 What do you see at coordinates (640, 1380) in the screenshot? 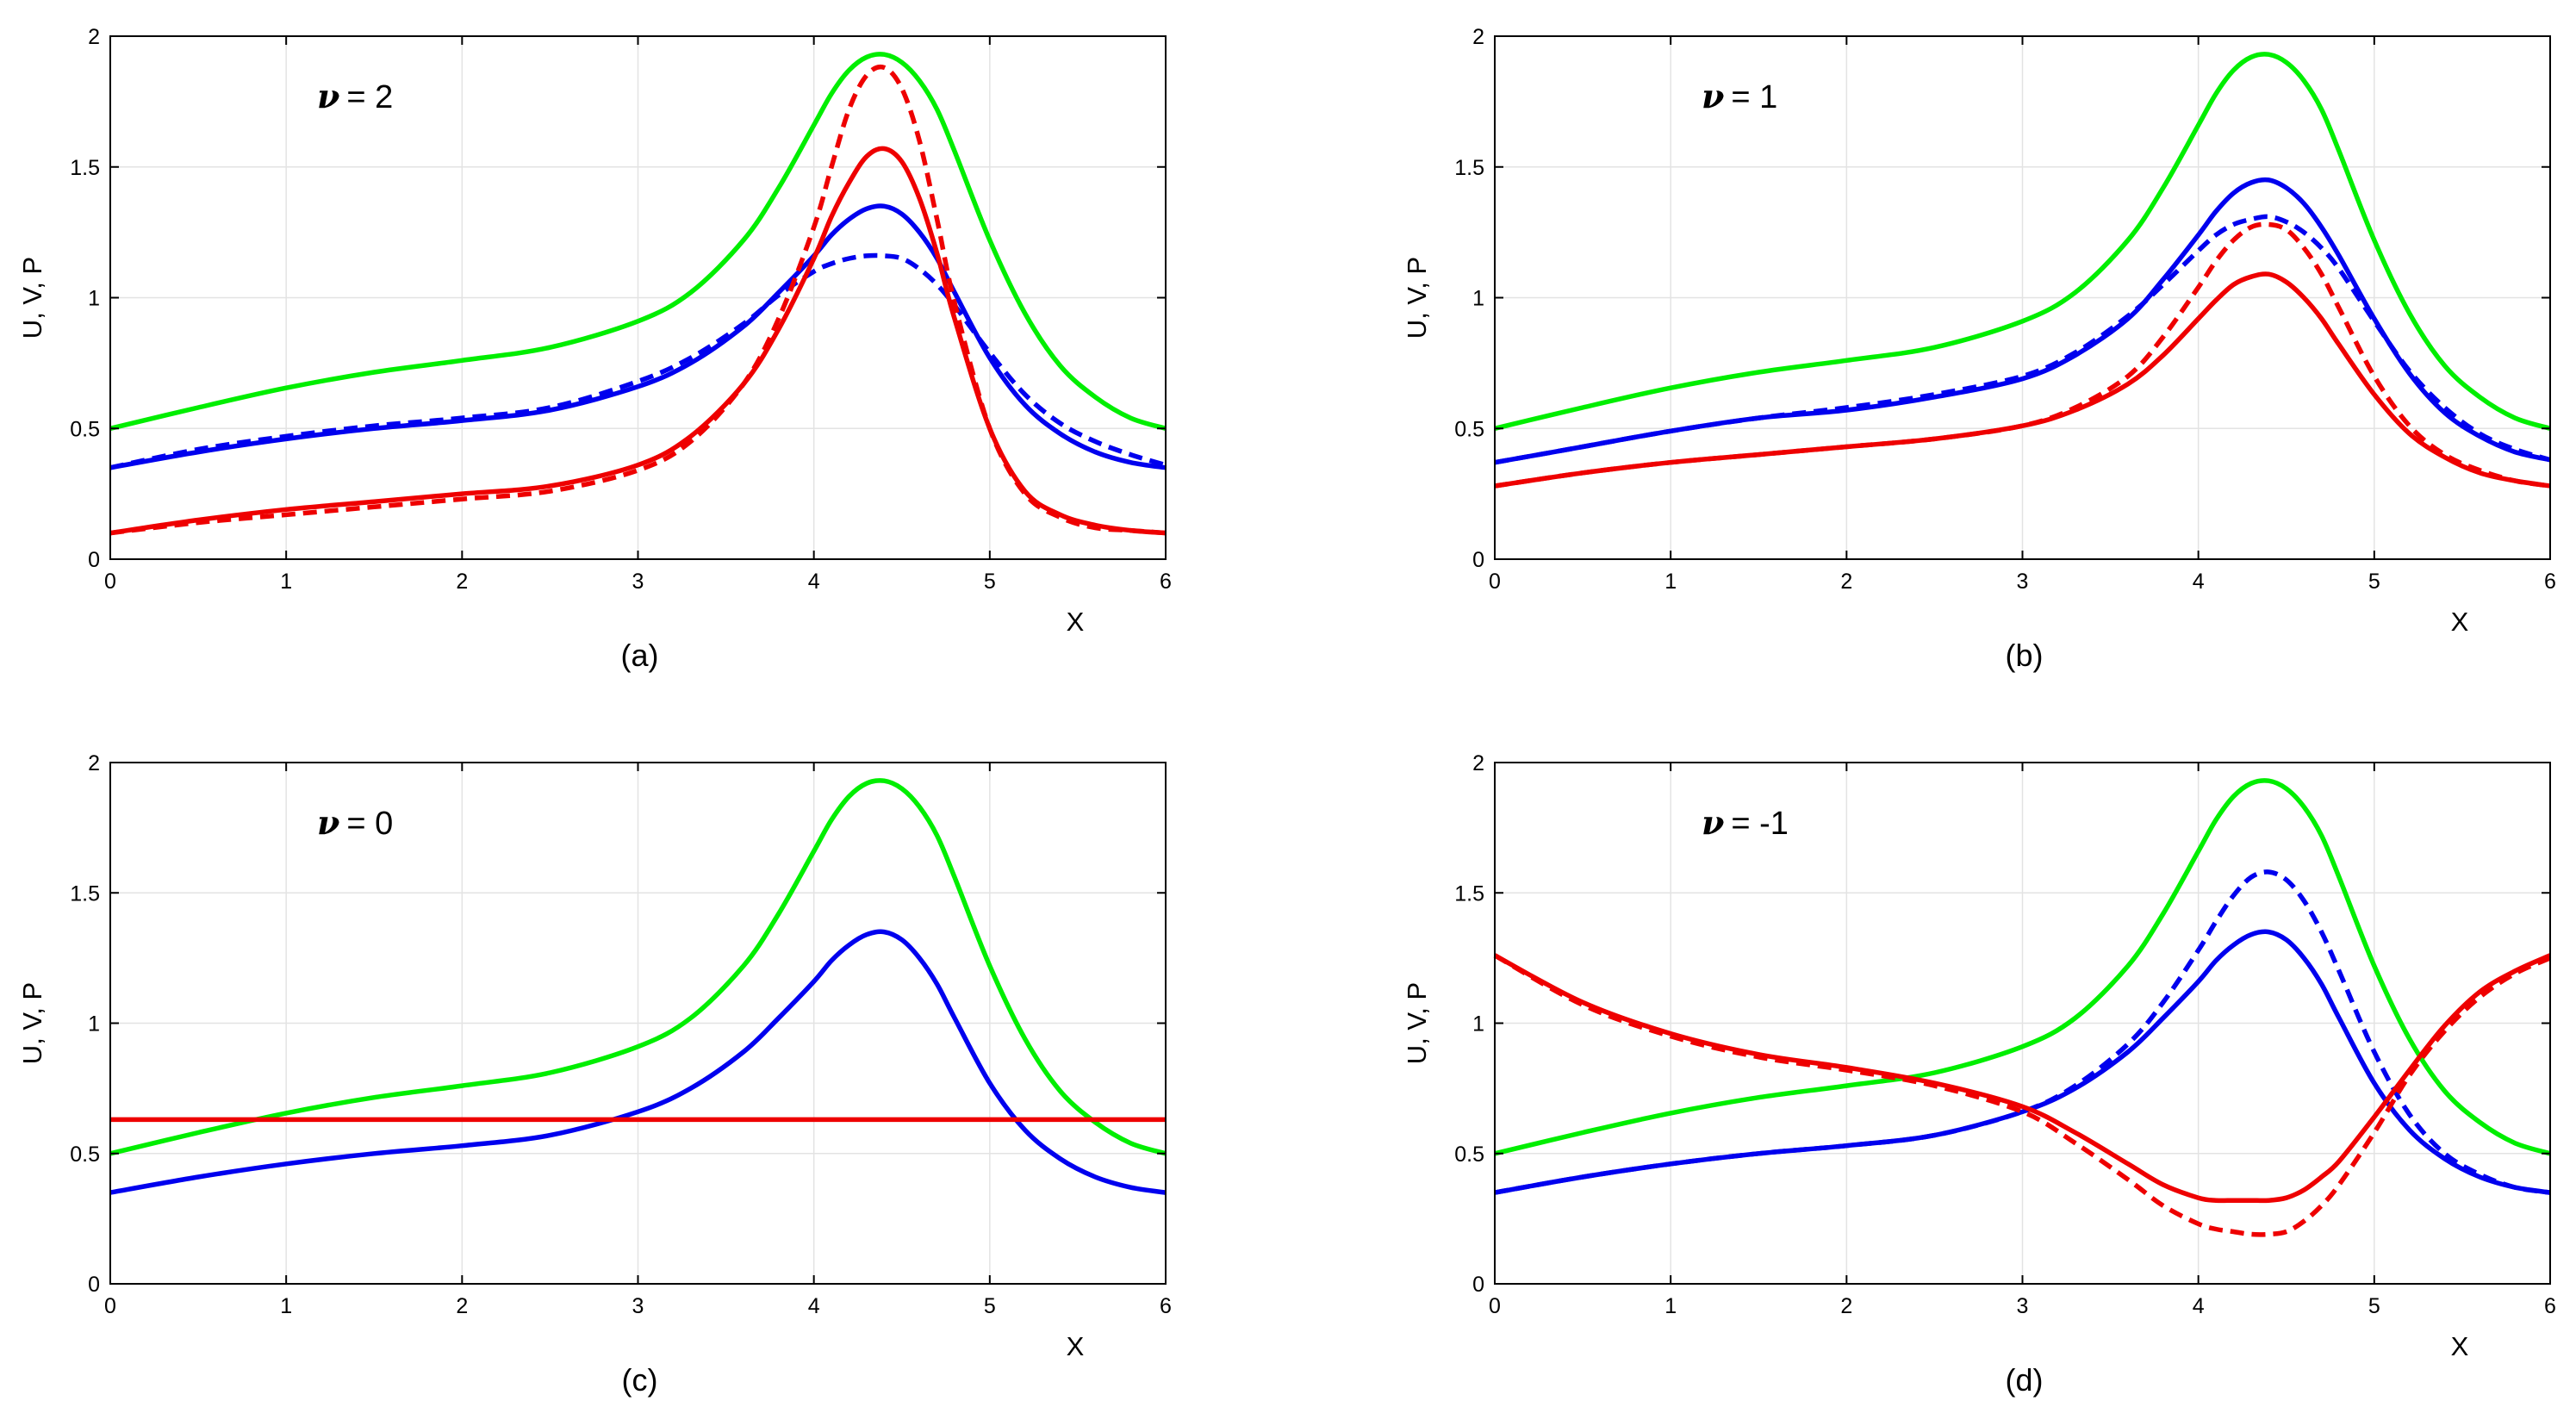
I see `panel-caption: (c)` at bounding box center [640, 1380].